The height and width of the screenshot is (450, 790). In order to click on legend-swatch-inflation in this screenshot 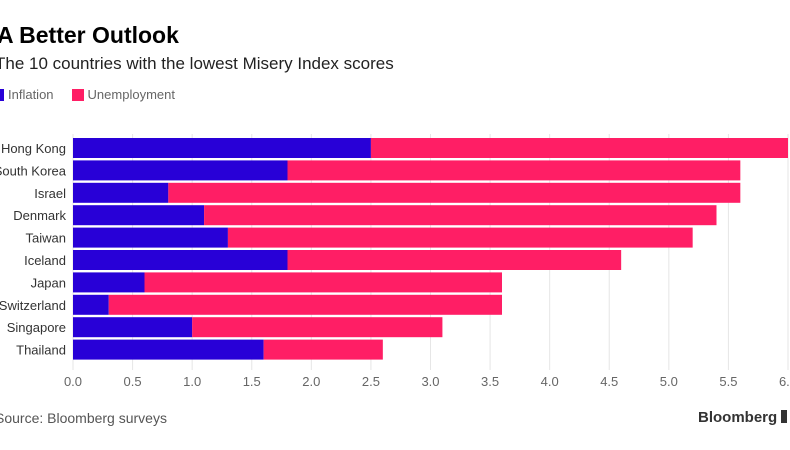, I will do `click(2, 94)`.